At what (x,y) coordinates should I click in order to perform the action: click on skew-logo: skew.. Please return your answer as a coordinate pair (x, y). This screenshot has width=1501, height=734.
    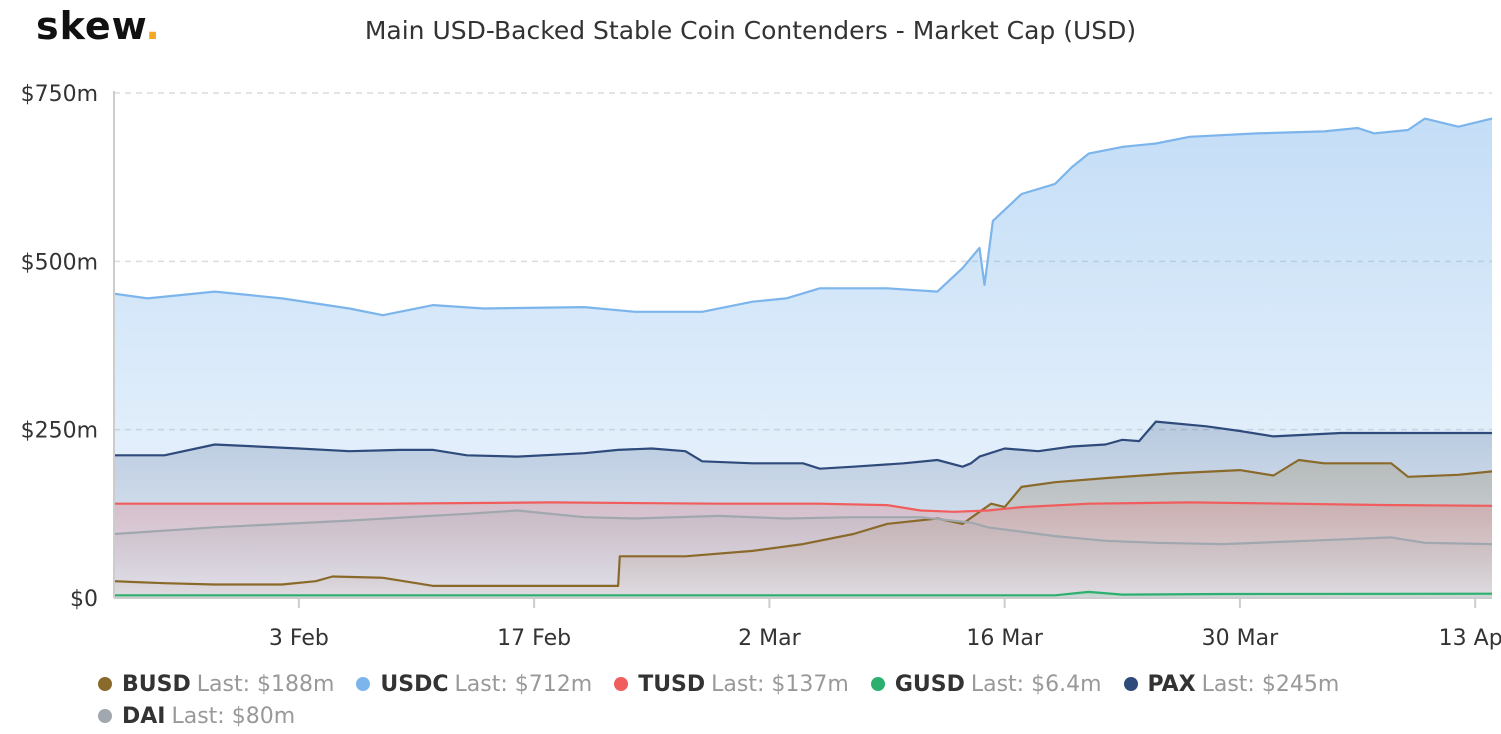
    Looking at the image, I should click on (98, 26).